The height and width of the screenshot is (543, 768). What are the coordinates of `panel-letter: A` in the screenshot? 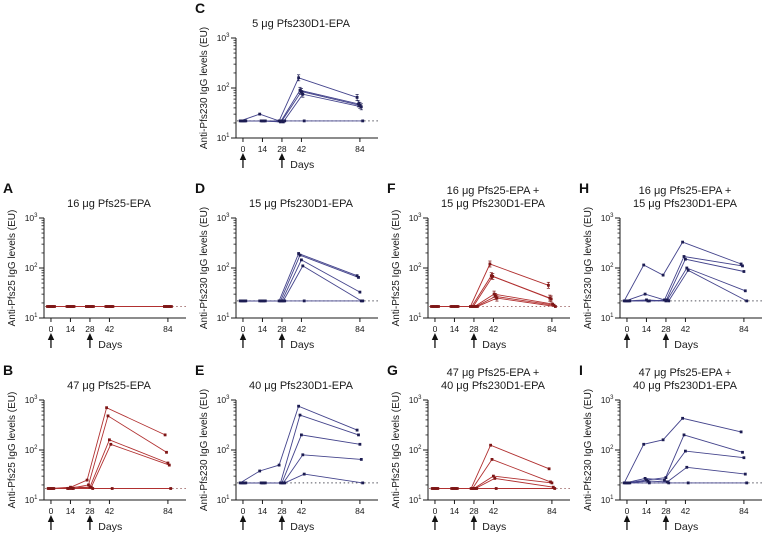 It's located at (8, 188).